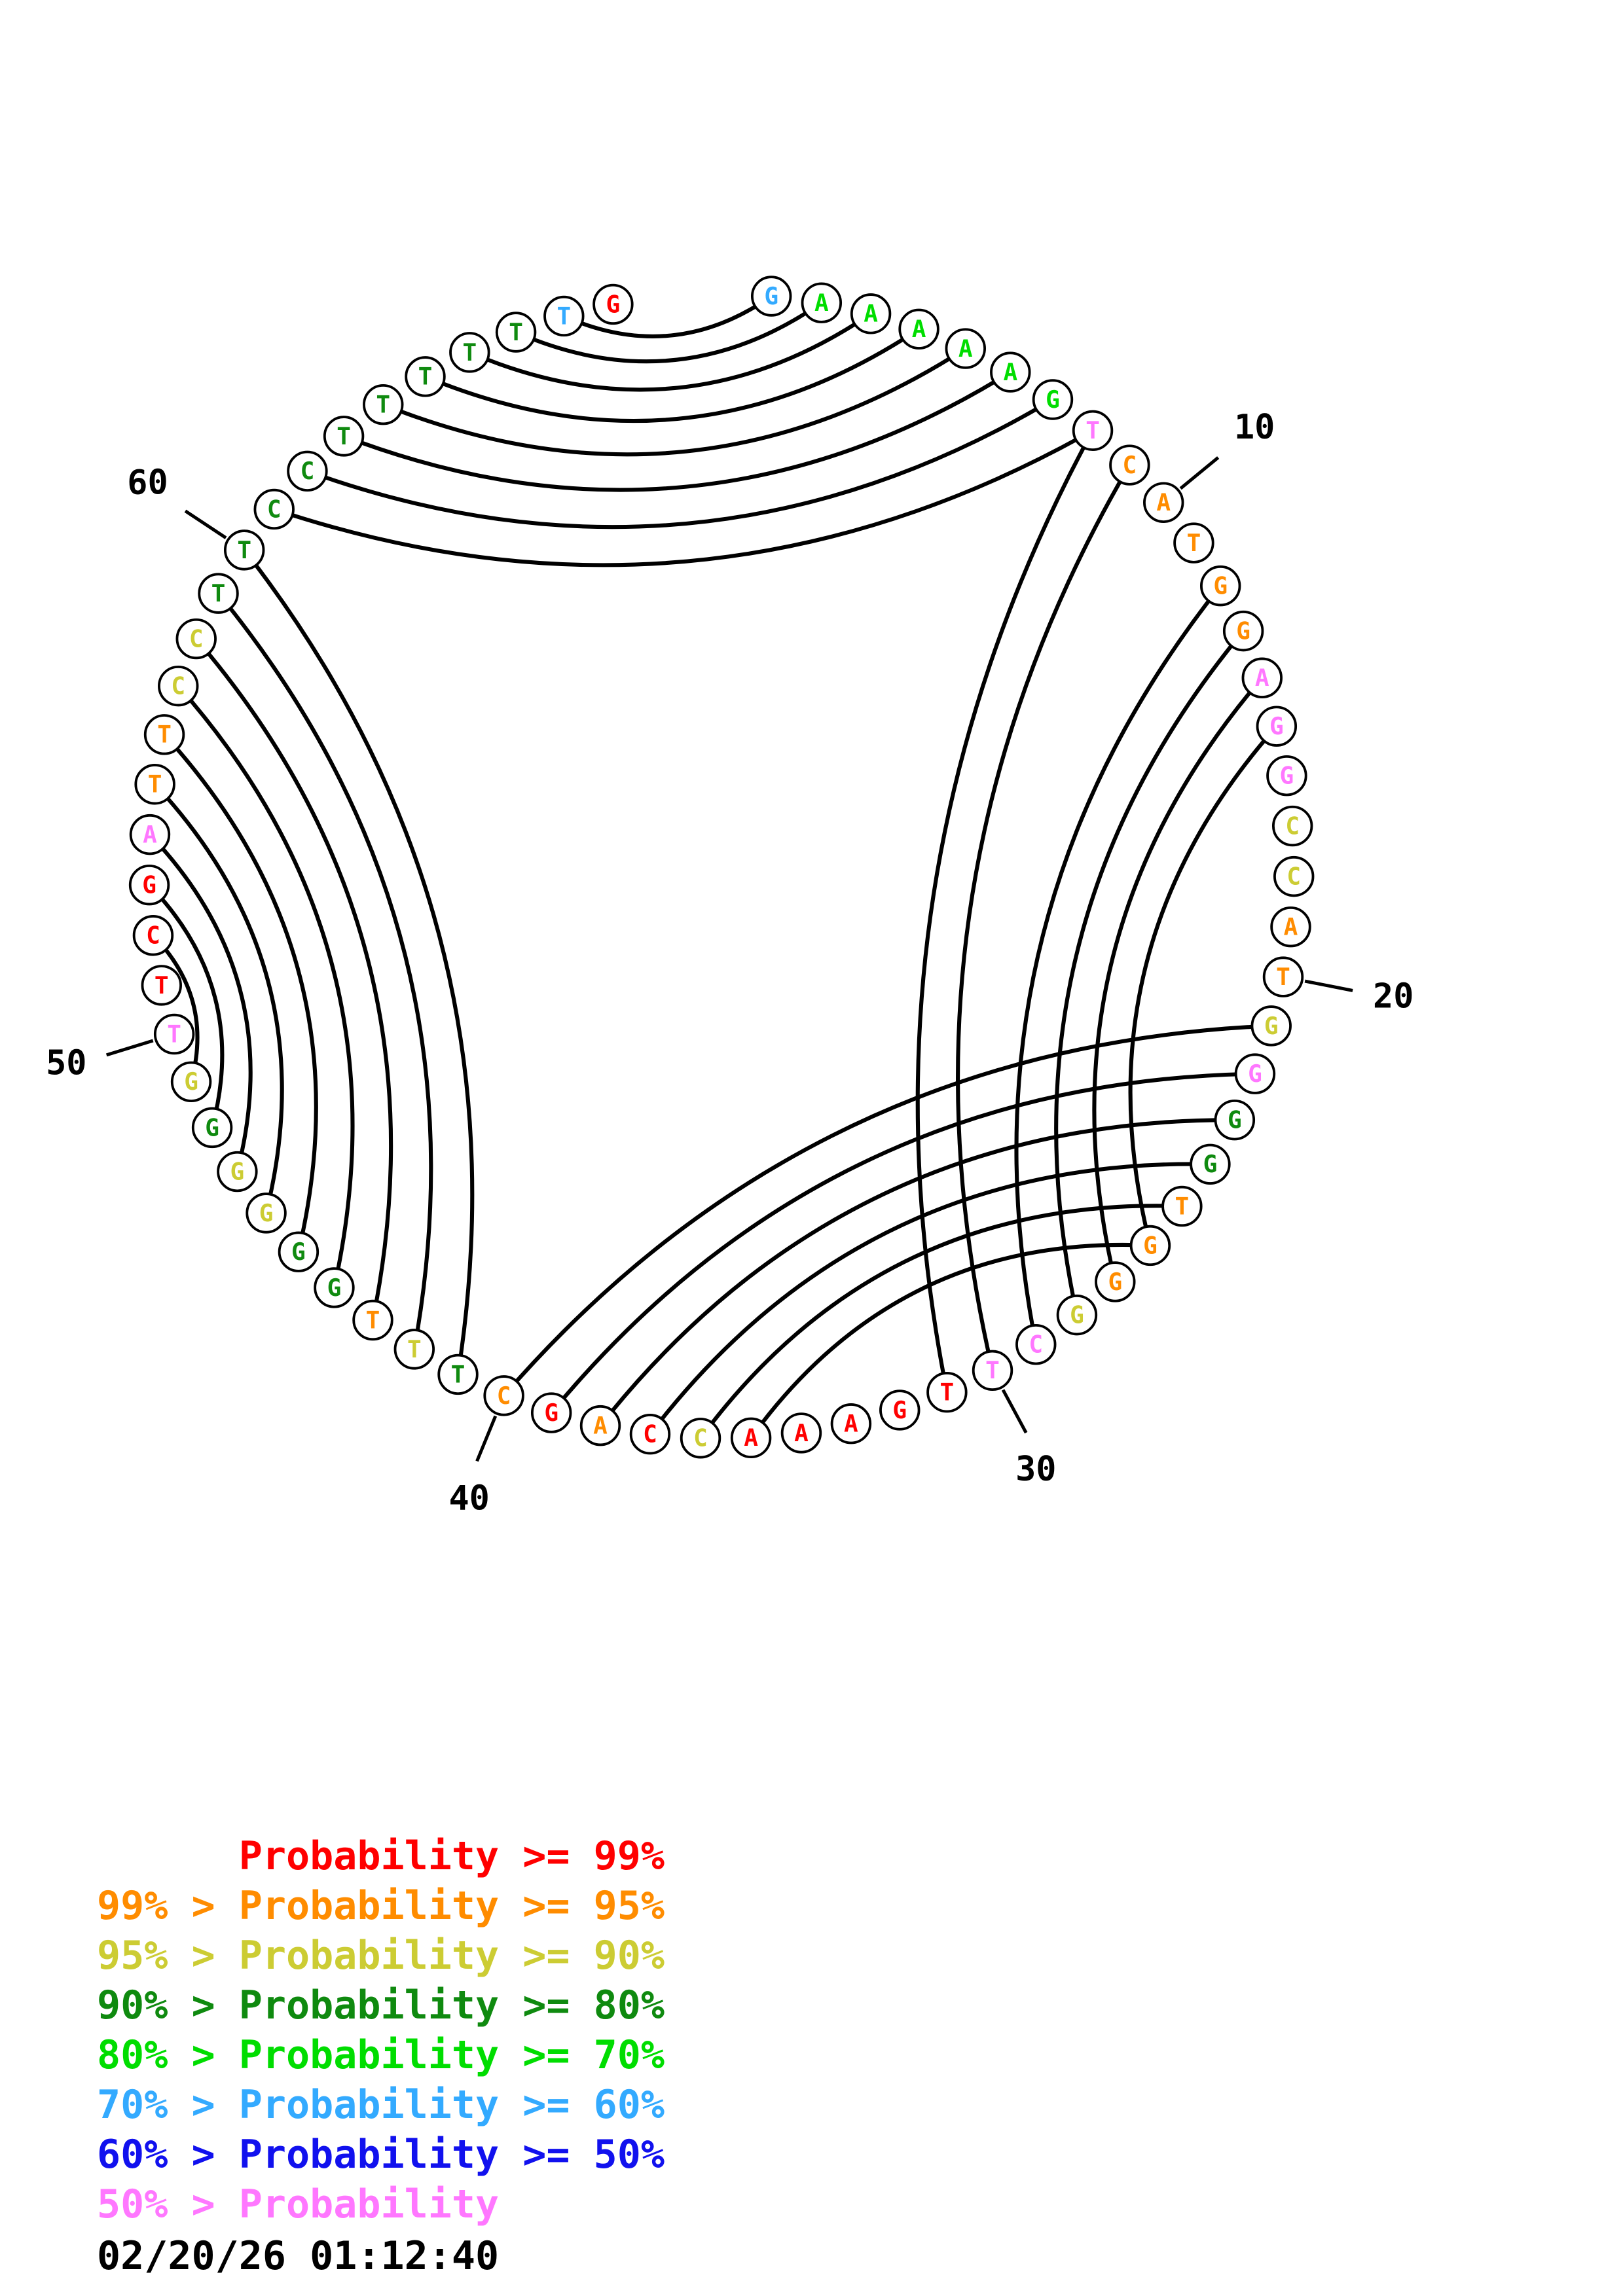  What do you see at coordinates (298, 2204) in the screenshot?
I see `legend-item-below50: 50% > Probability` at bounding box center [298, 2204].